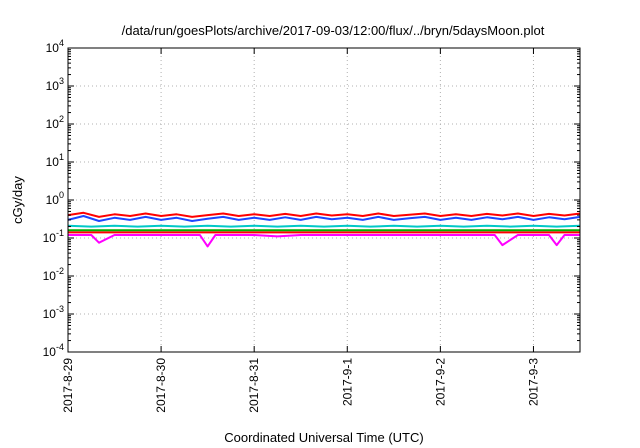 The height and width of the screenshot is (448, 640). I want to click on y-tick-label: 10⁻², so click(53, 274).